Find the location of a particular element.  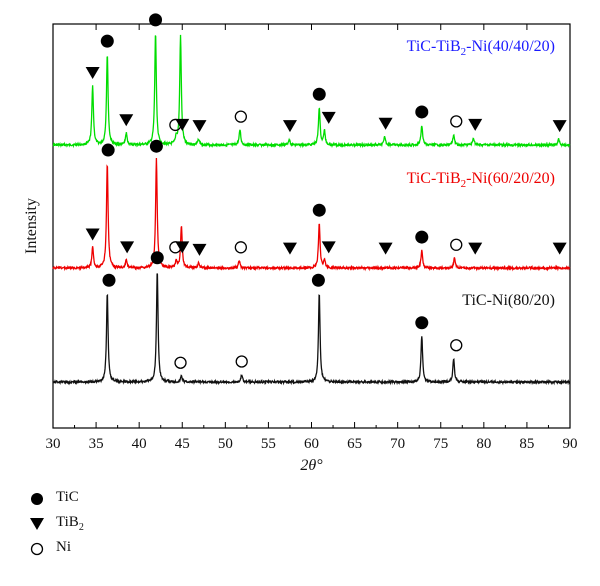

series-label-2: TiC-Ni(80/20) is located at coordinates (508, 300).